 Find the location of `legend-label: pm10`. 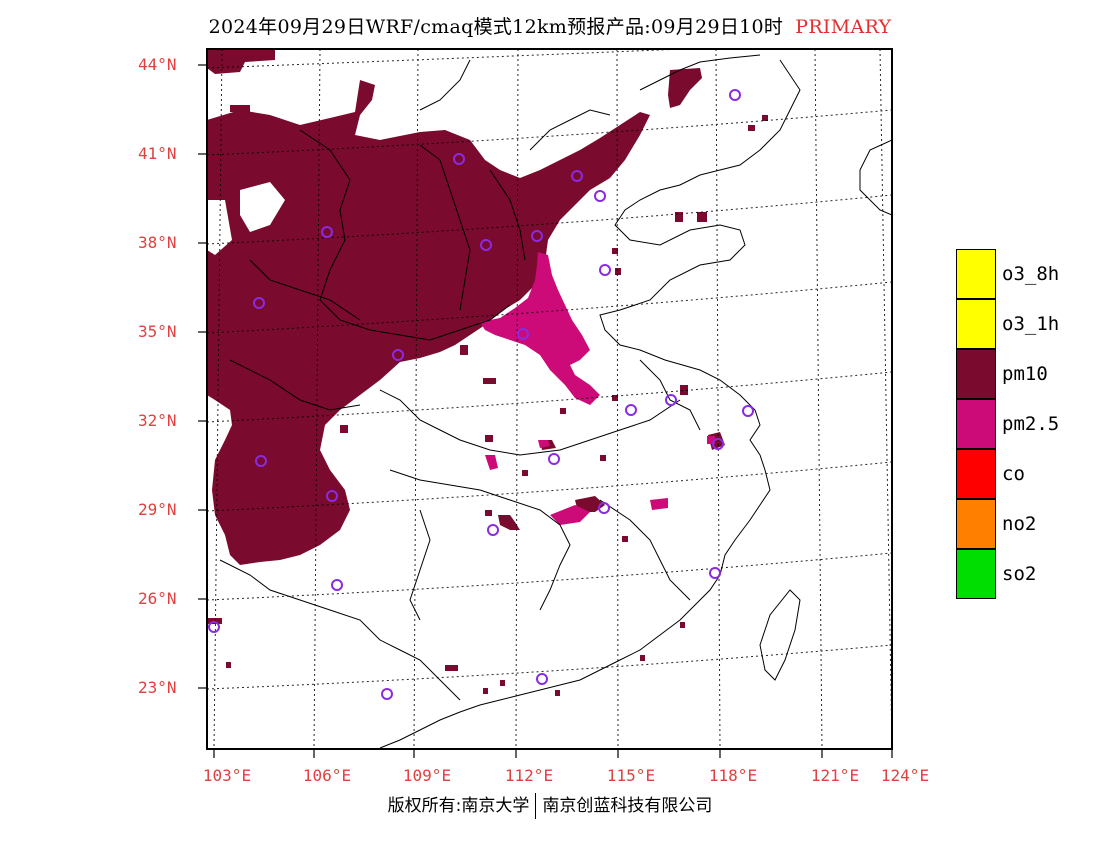

legend-label: pm10 is located at coordinates (1025, 374).